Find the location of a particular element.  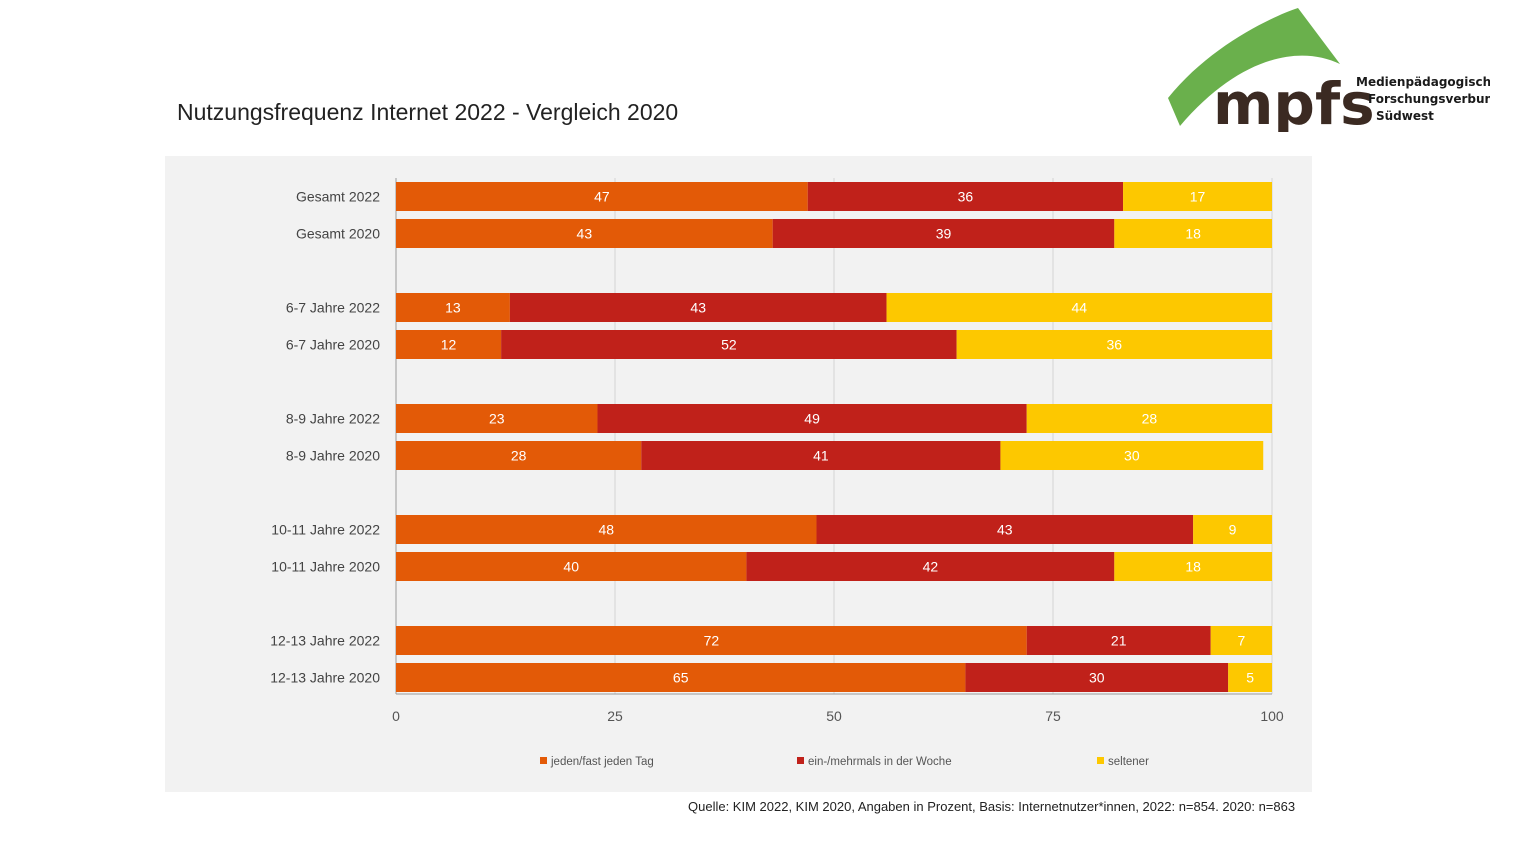

data-label: 7 is located at coordinates (1241, 641).